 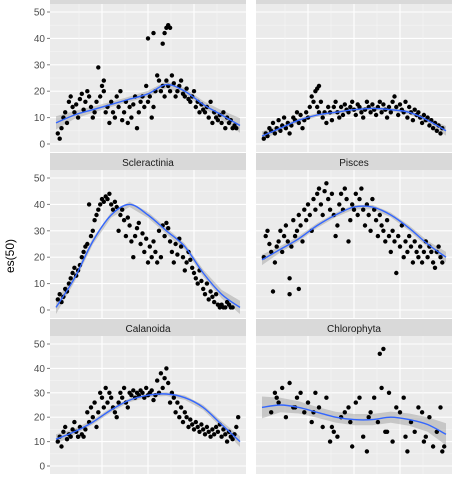 What do you see at coordinates (148, 161) in the screenshot?
I see `facet-strip` at bounding box center [148, 161].